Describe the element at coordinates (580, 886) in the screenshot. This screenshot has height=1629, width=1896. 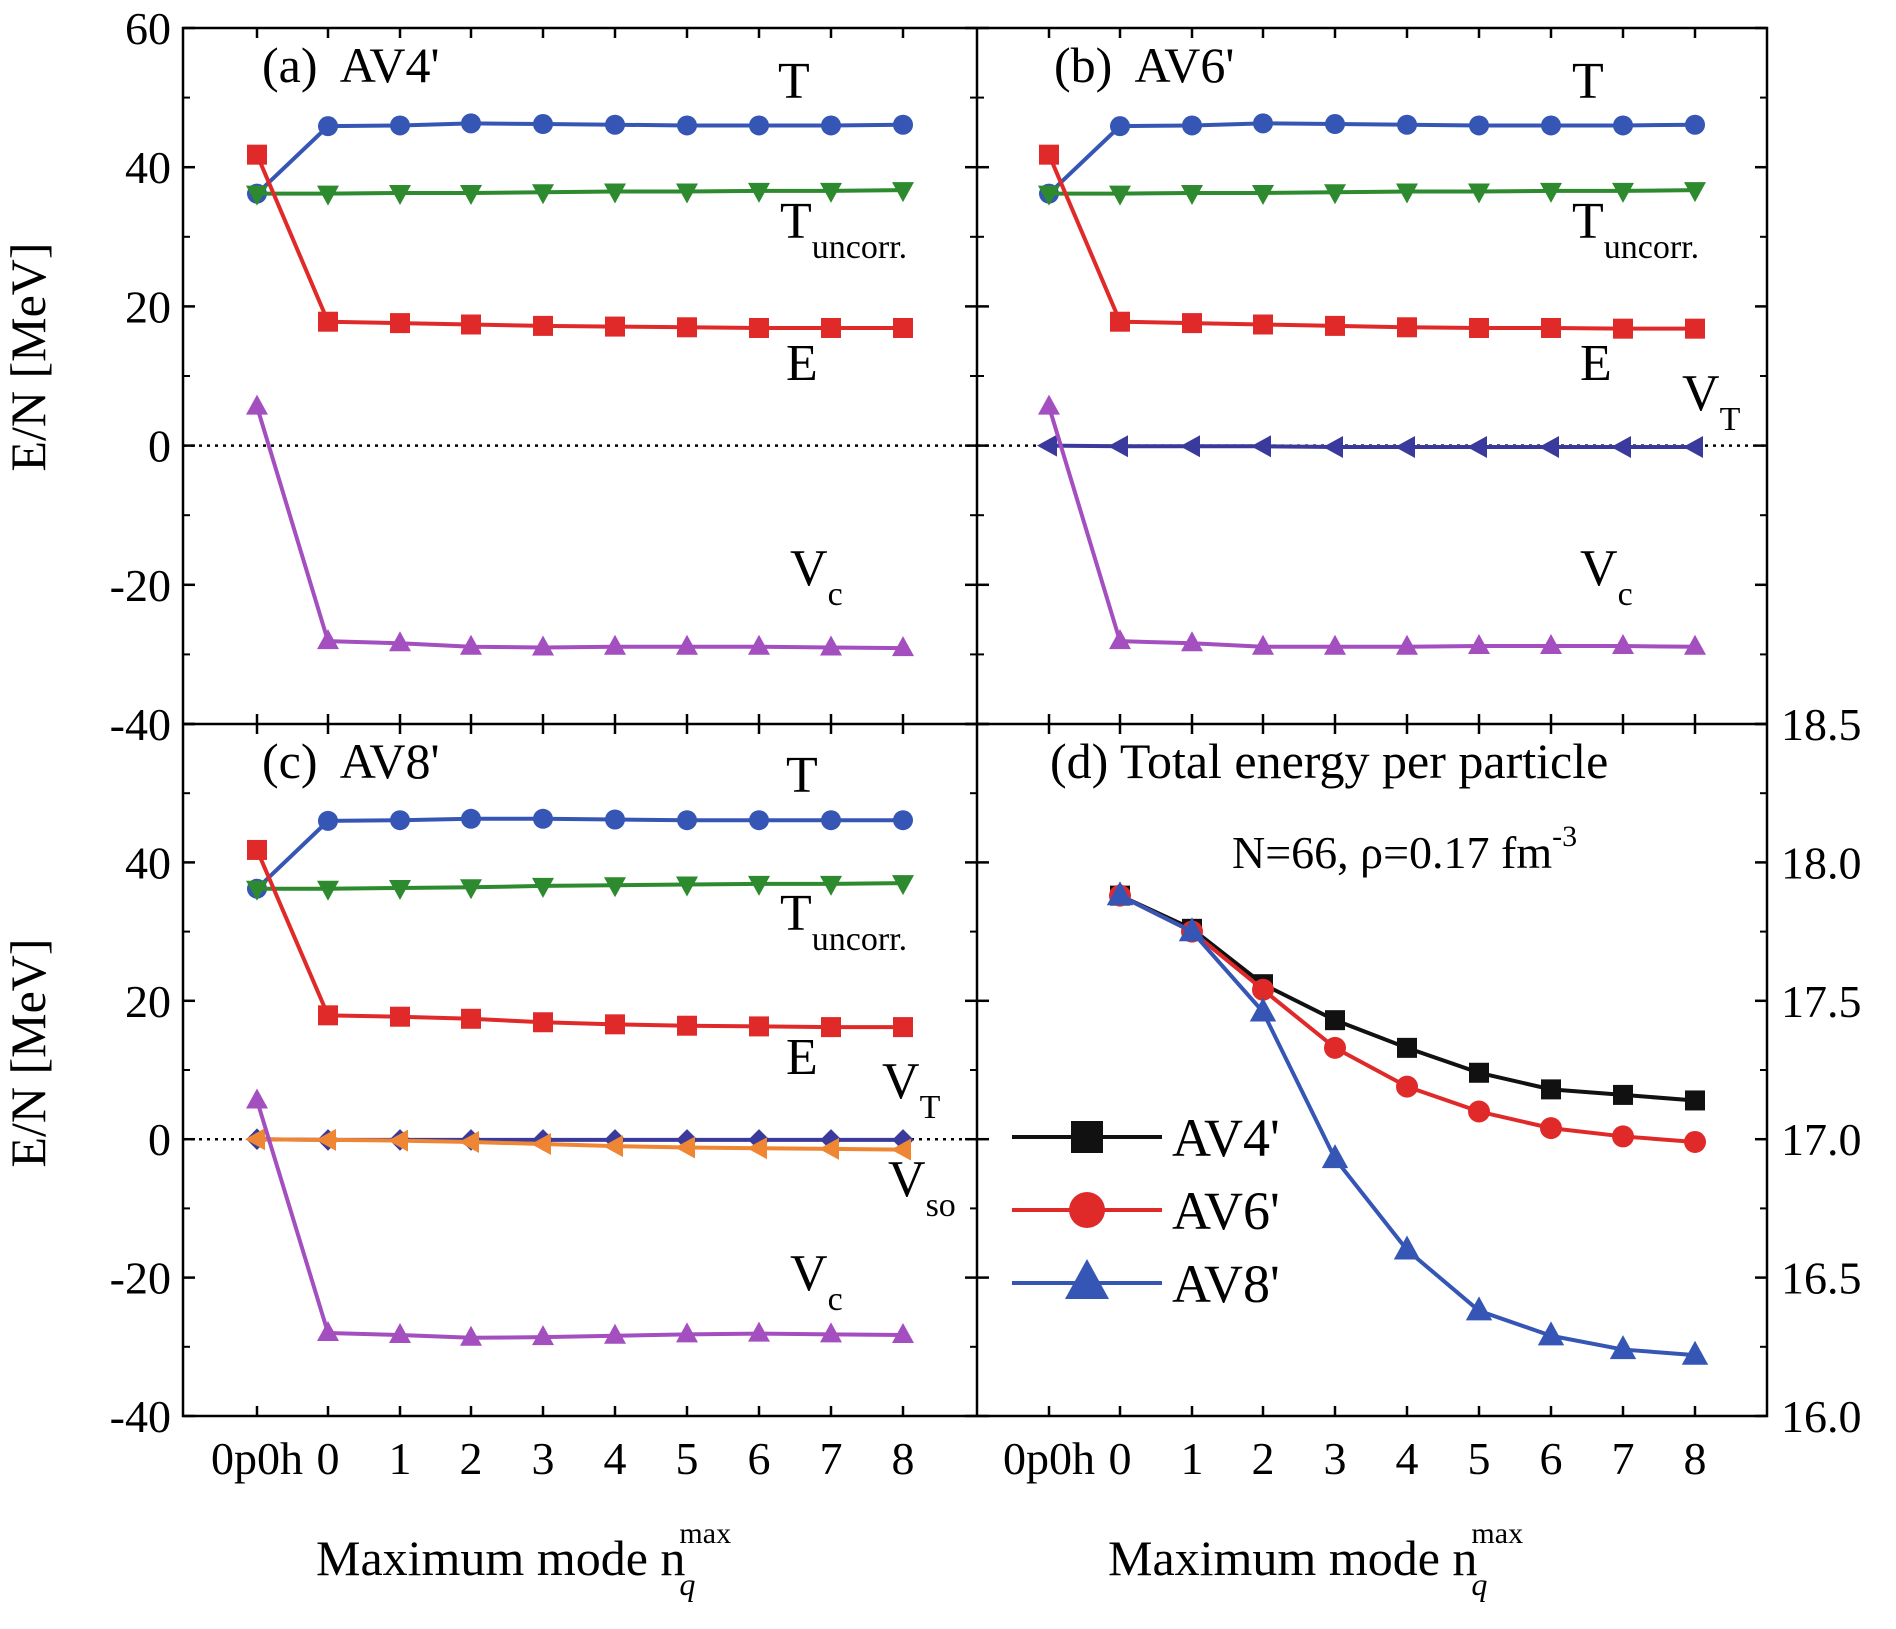
I see `panel-c-series-T_uncorr-line` at that location.